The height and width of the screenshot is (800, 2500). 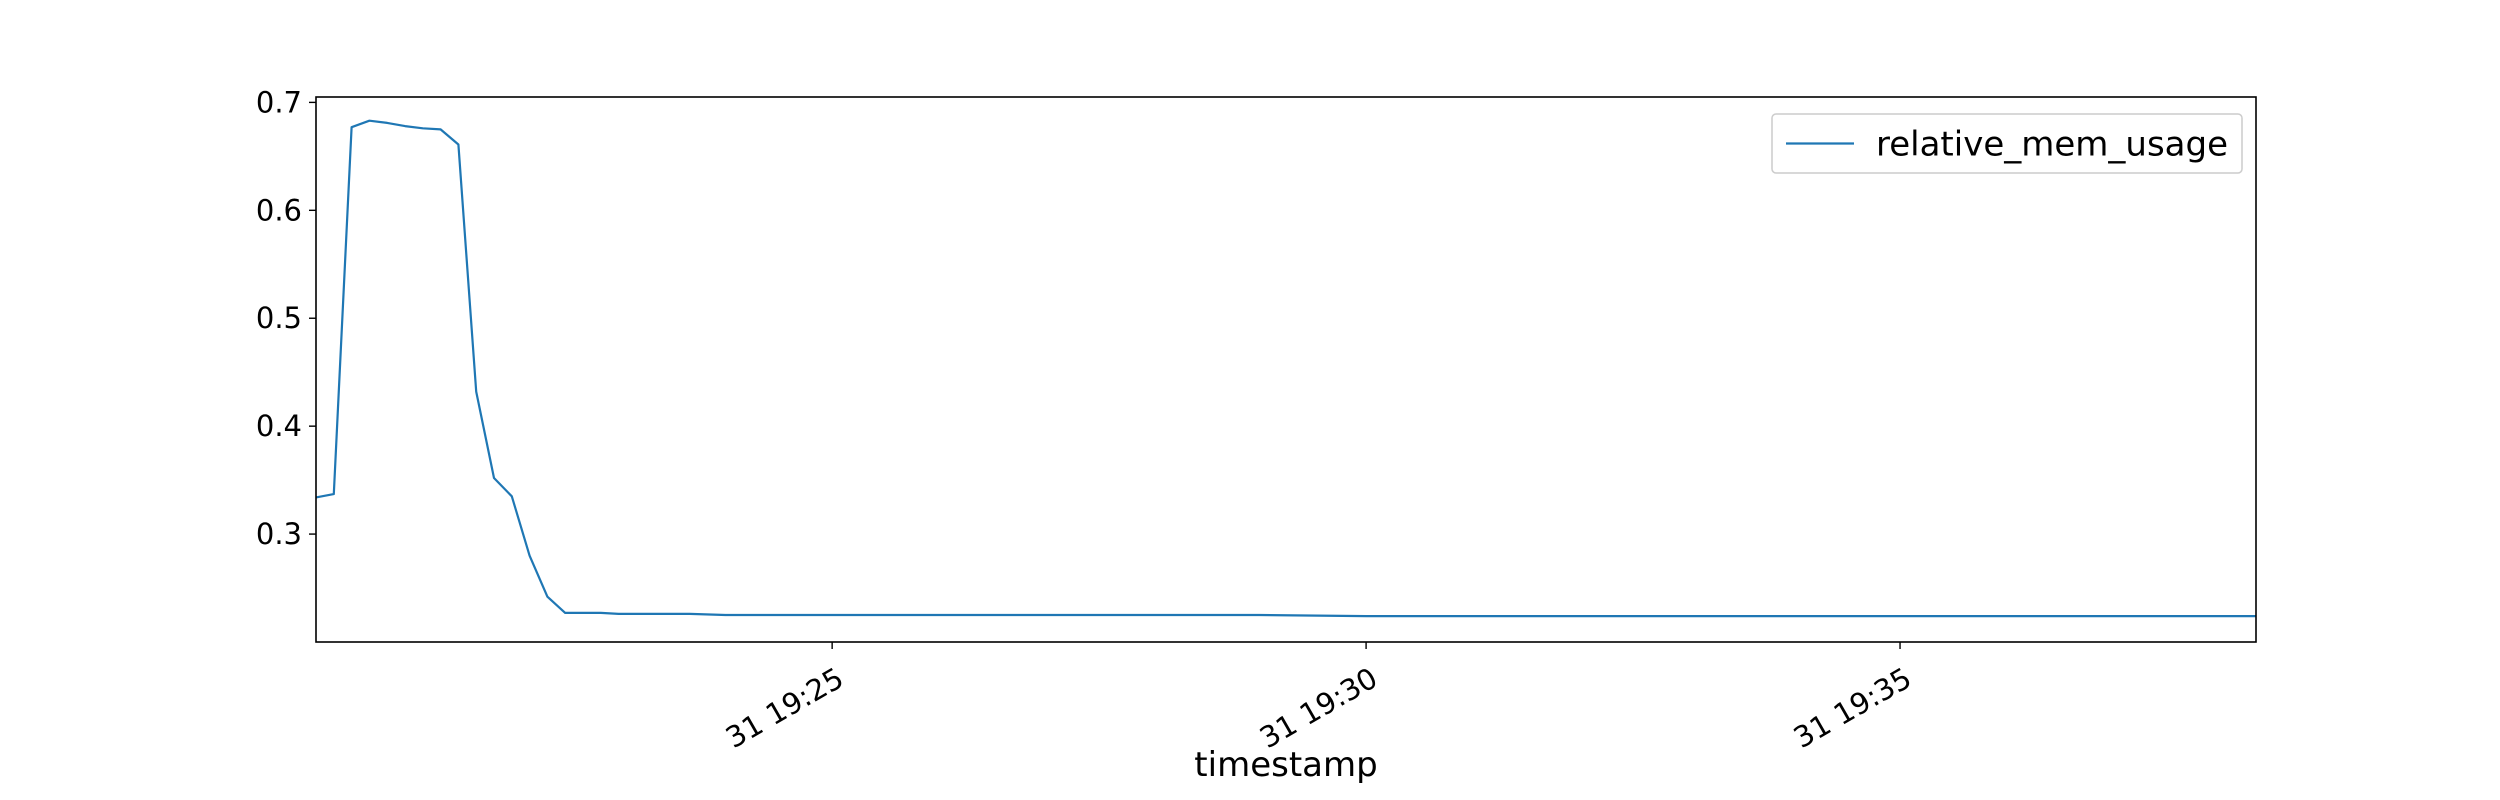 I want to click on legend-box, so click(x=2007, y=143).